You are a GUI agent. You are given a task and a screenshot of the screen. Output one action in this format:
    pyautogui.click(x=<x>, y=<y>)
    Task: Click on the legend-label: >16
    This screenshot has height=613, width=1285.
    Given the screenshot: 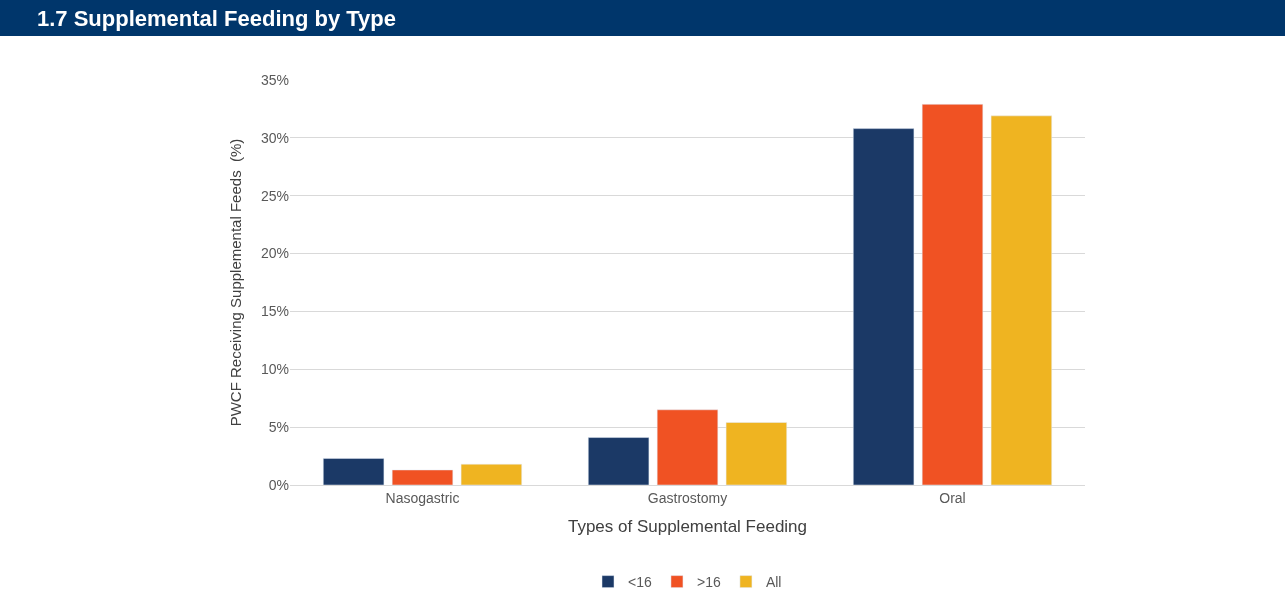 What is the action you would take?
    pyautogui.click(x=708, y=582)
    